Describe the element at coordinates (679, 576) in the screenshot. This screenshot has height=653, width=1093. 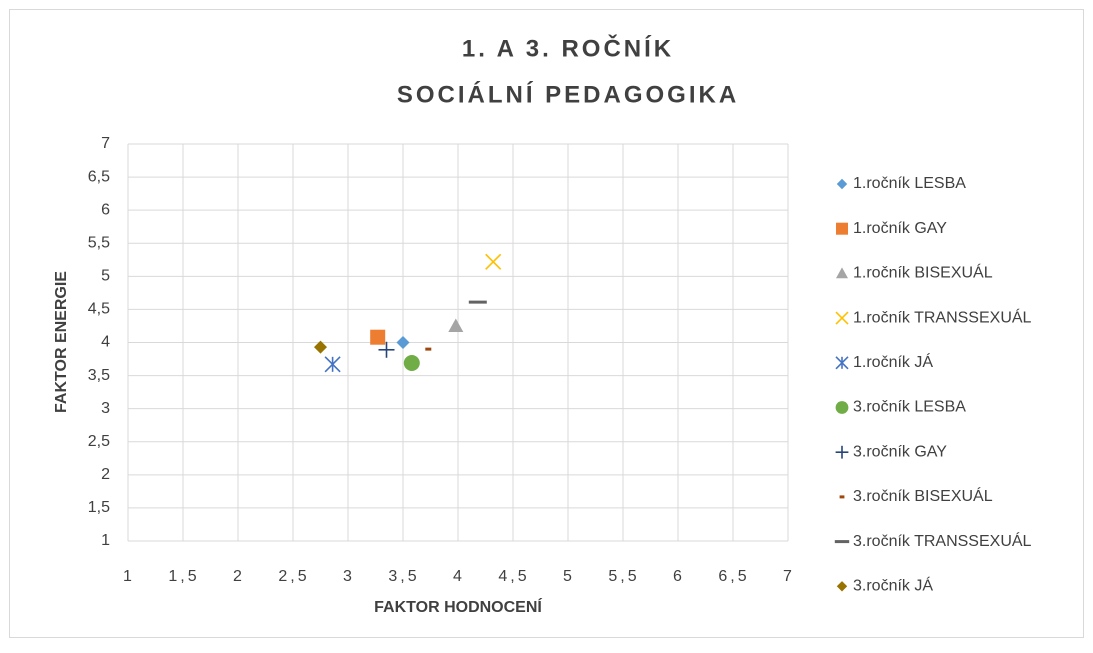
I see `x-tick-label: 6` at that location.